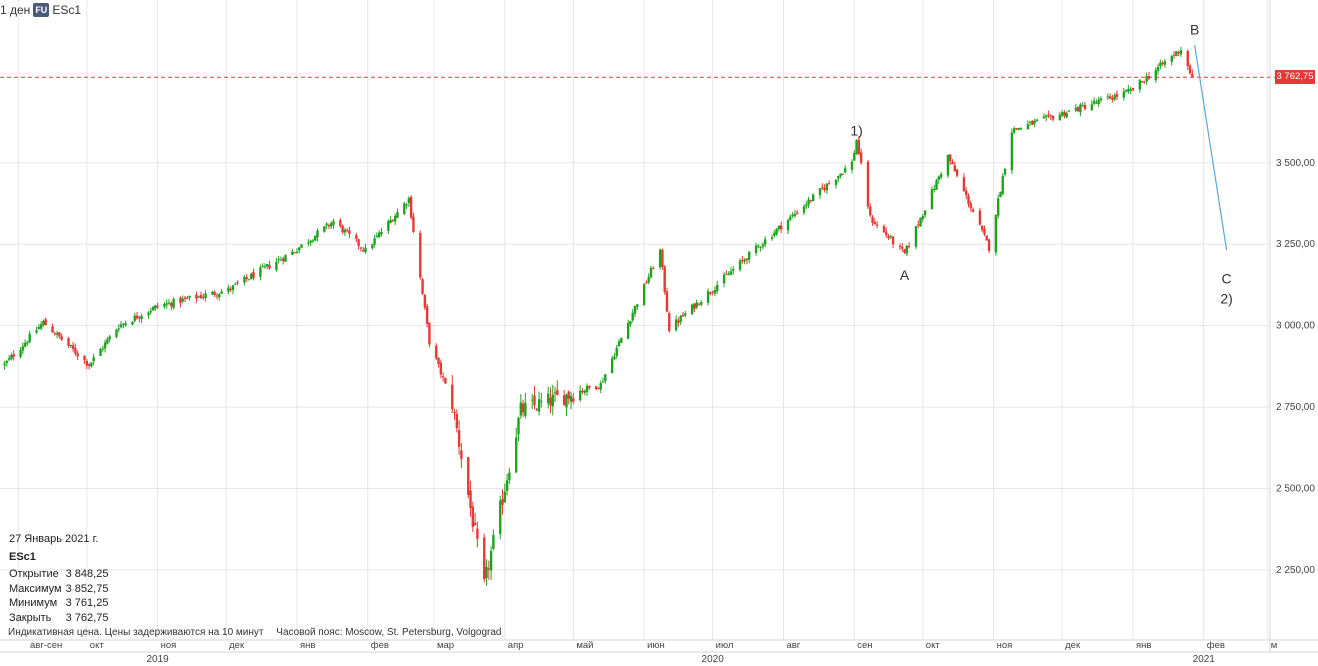  I want to click on ohlc-row-open: Открытие 3 848,25, so click(60, 574).